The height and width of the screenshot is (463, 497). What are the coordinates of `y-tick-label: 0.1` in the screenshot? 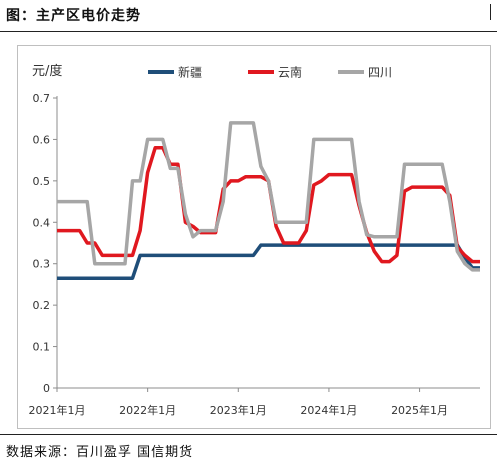 It's located at (42, 347).